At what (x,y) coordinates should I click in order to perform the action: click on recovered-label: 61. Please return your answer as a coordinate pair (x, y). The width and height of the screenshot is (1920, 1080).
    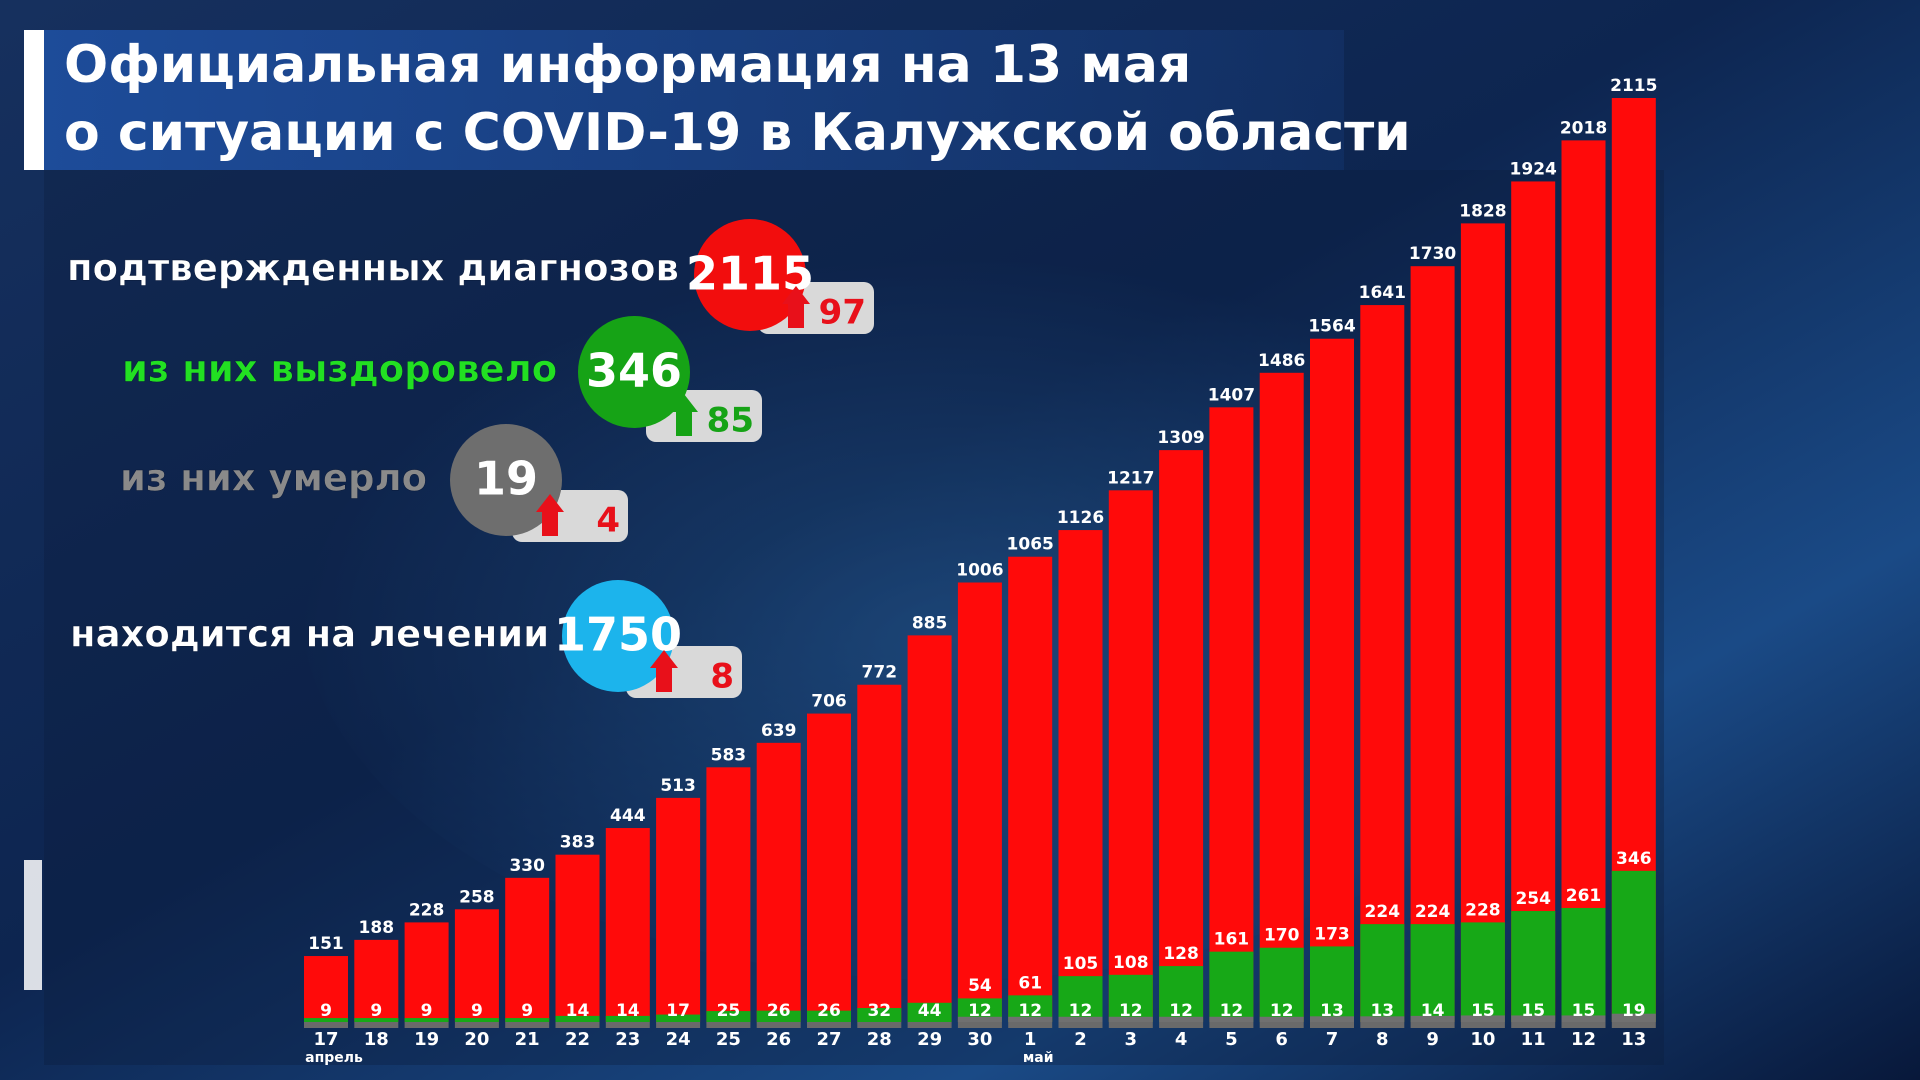
    Looking at the image, I should click on (1030, 983).